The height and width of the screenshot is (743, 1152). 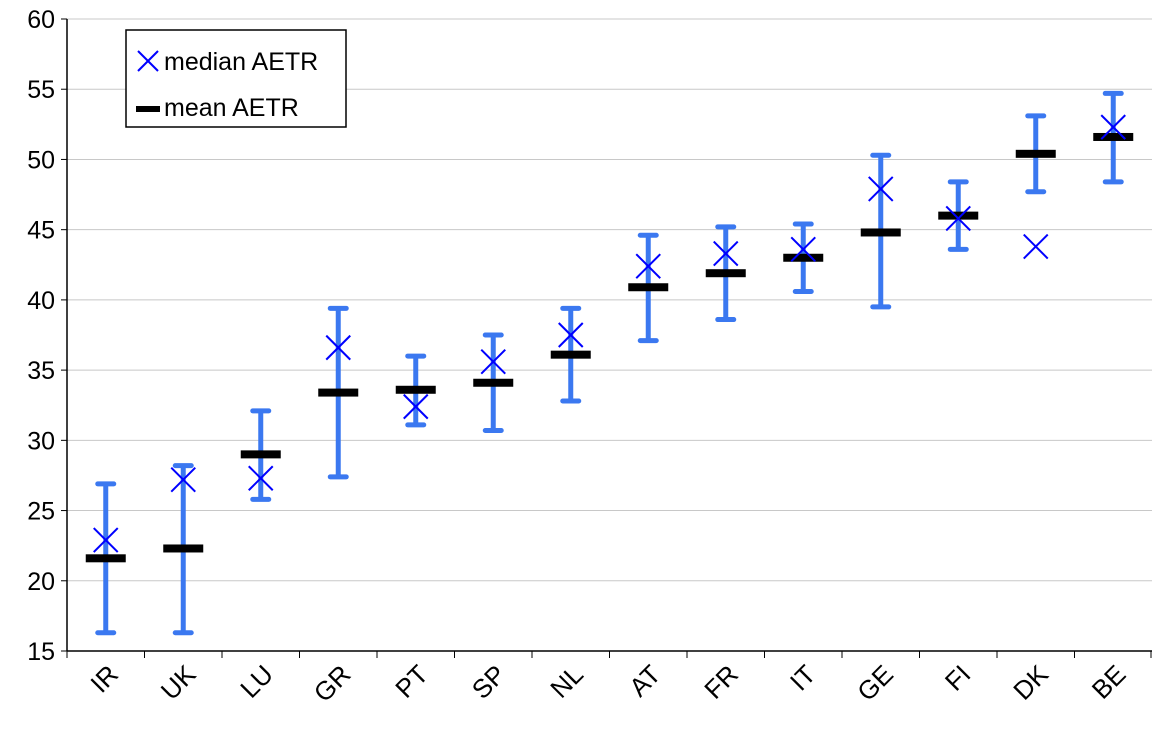 What do you see at coordinates (105, 558) in the screenshot?
I see `mean-marker-ir` at bounding box center [105, 558].